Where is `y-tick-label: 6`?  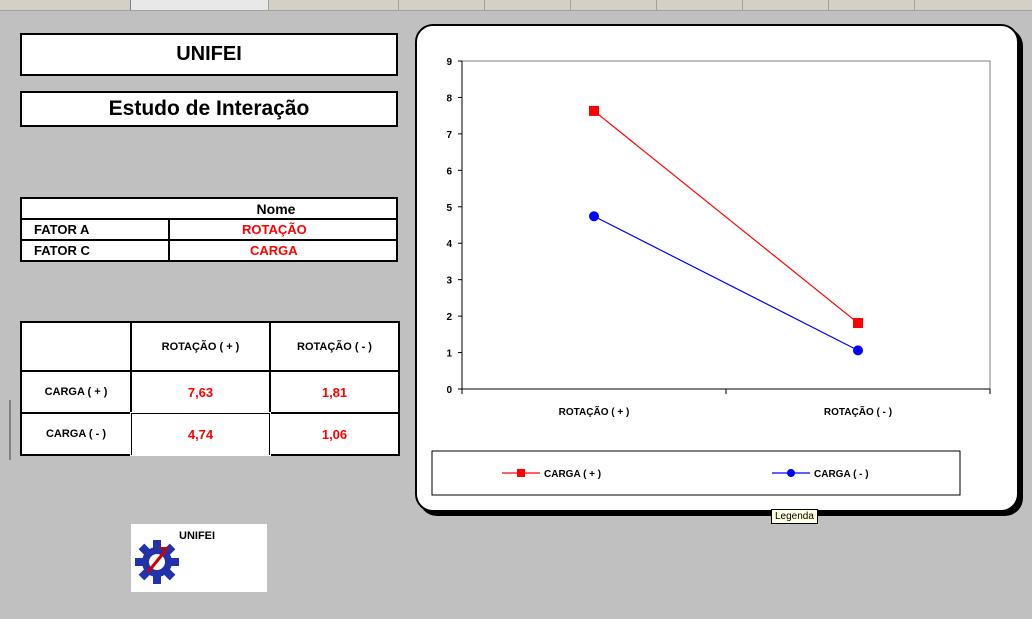 y-tick-label: 6 is located at coordinates (449, 171).